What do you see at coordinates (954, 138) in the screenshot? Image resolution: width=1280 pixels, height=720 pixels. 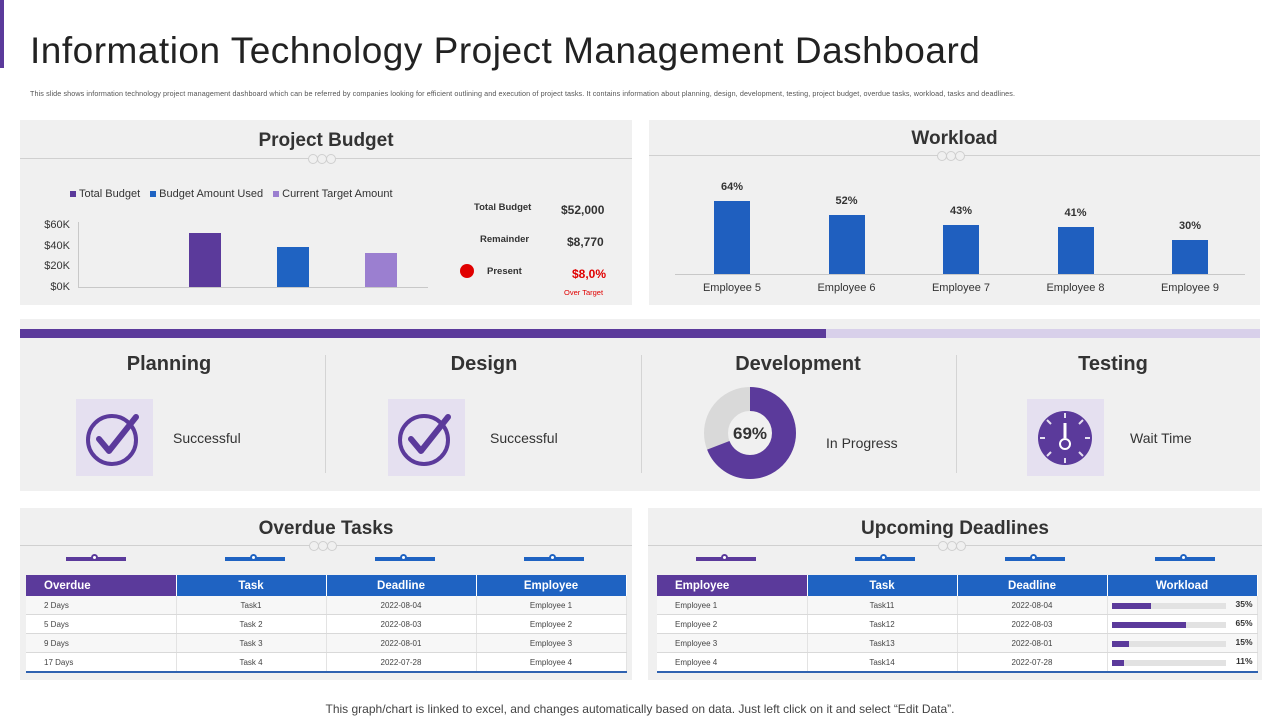 I see `workload-title: Workload` at bounding box center [954, 138].